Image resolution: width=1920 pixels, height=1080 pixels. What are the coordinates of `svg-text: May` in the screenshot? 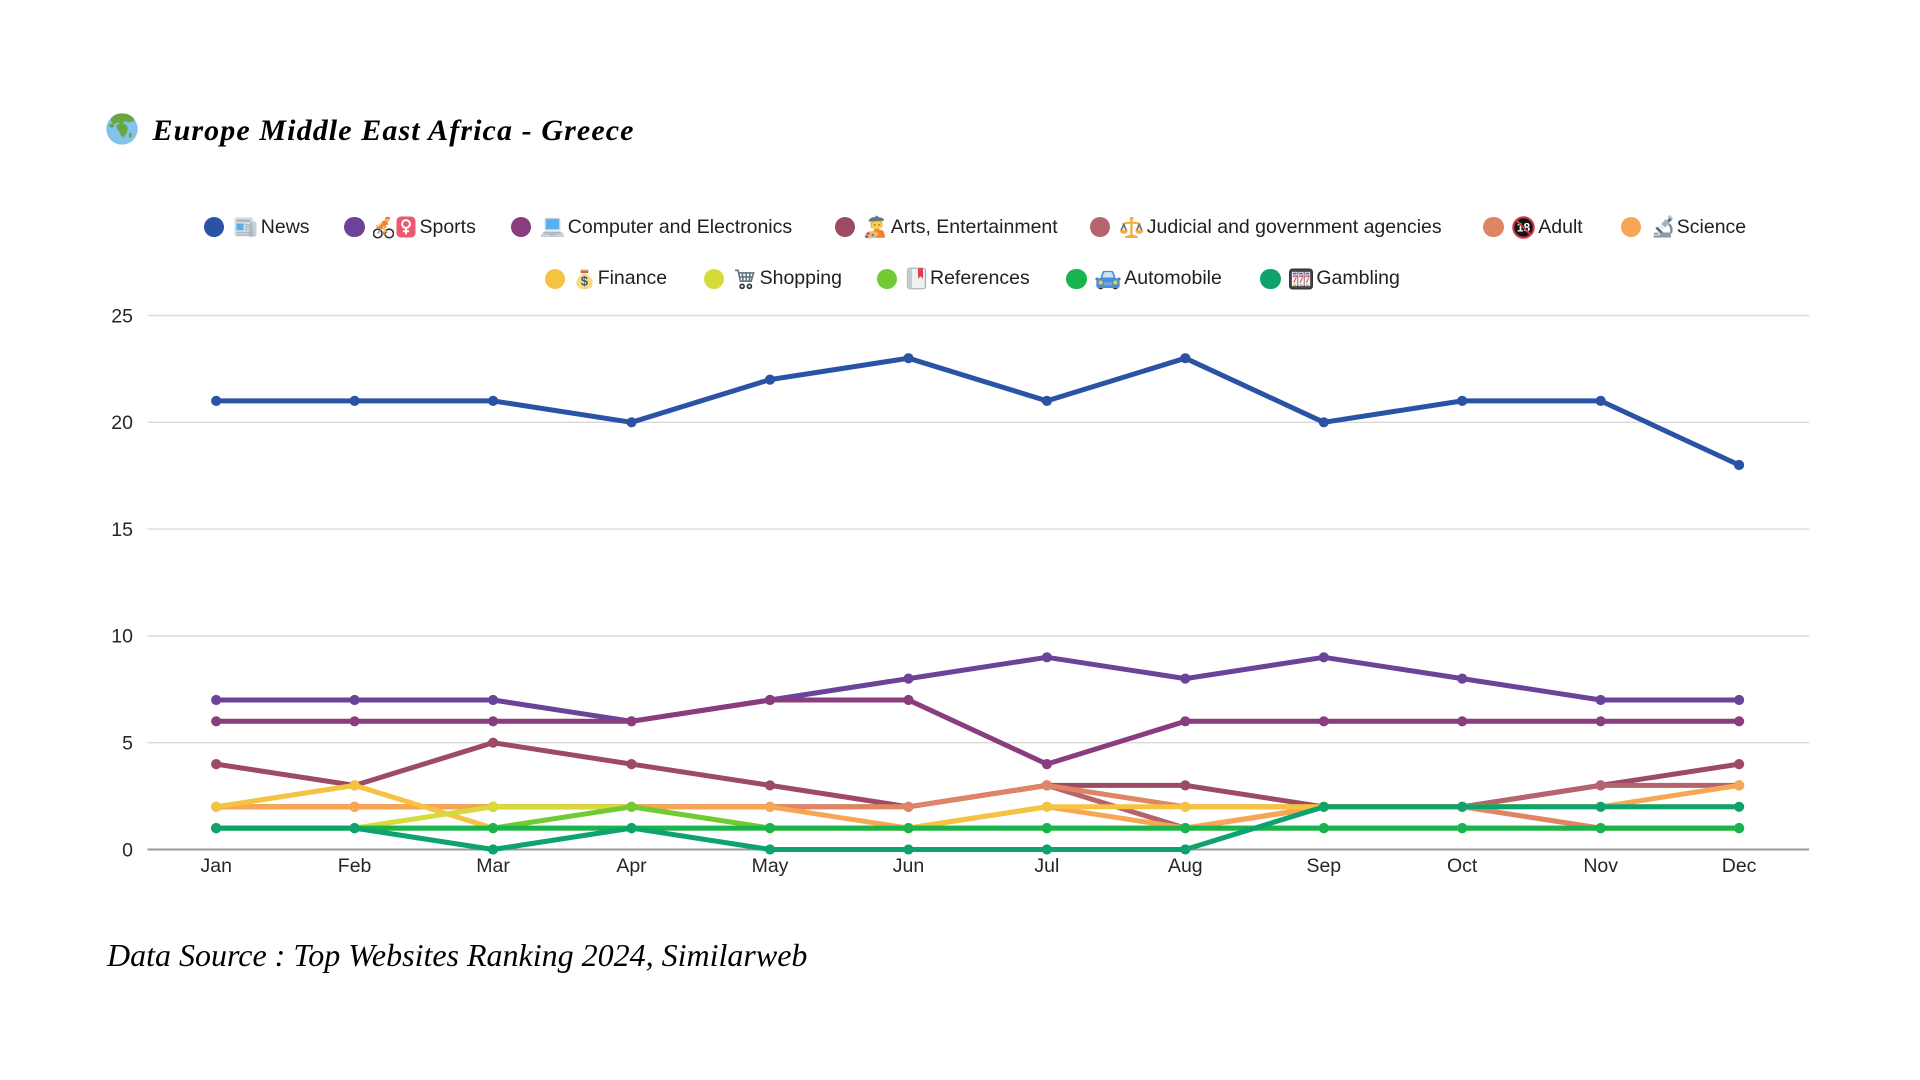 It's located at (770, 866).